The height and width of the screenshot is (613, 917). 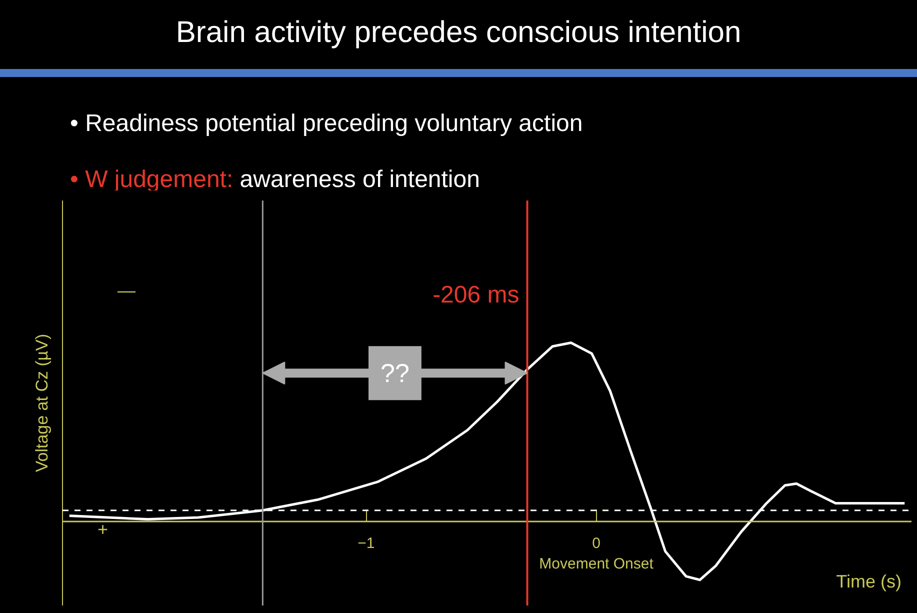 I want to click on text: awareness of intention, so click(x=360, y=179).